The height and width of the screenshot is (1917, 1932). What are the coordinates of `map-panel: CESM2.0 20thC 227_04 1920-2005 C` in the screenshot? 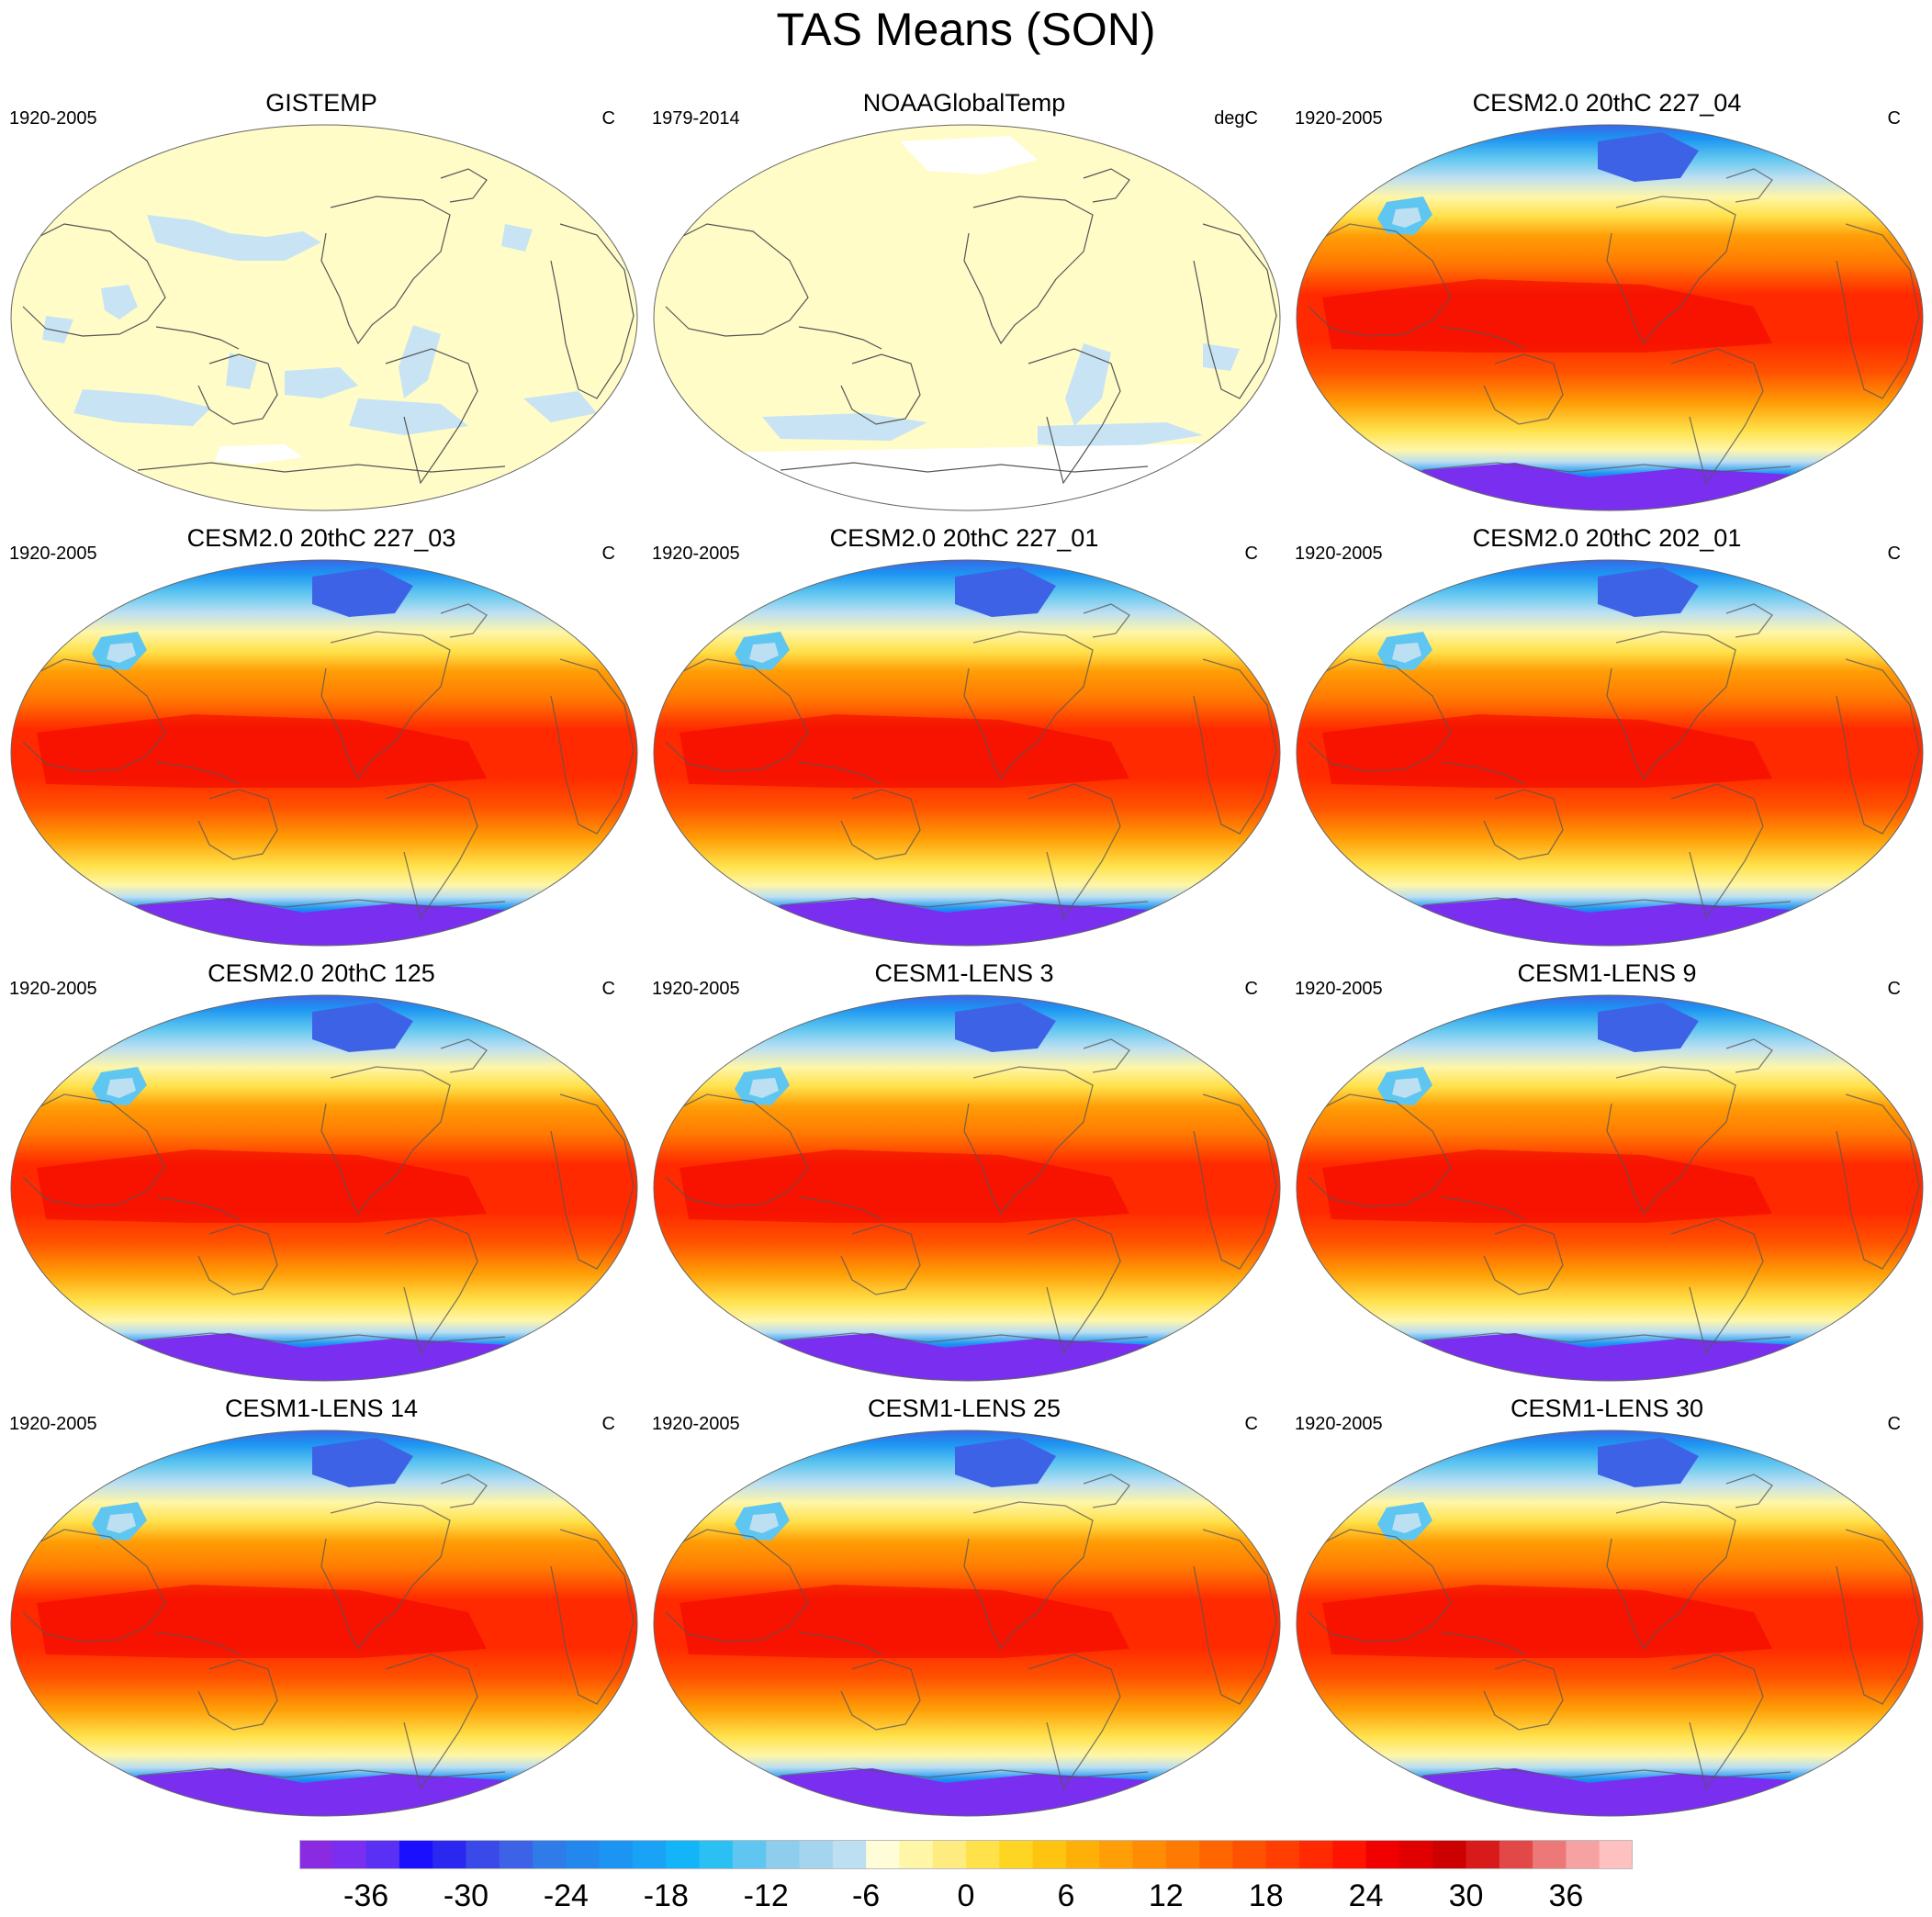 It's located at (1607, 300).